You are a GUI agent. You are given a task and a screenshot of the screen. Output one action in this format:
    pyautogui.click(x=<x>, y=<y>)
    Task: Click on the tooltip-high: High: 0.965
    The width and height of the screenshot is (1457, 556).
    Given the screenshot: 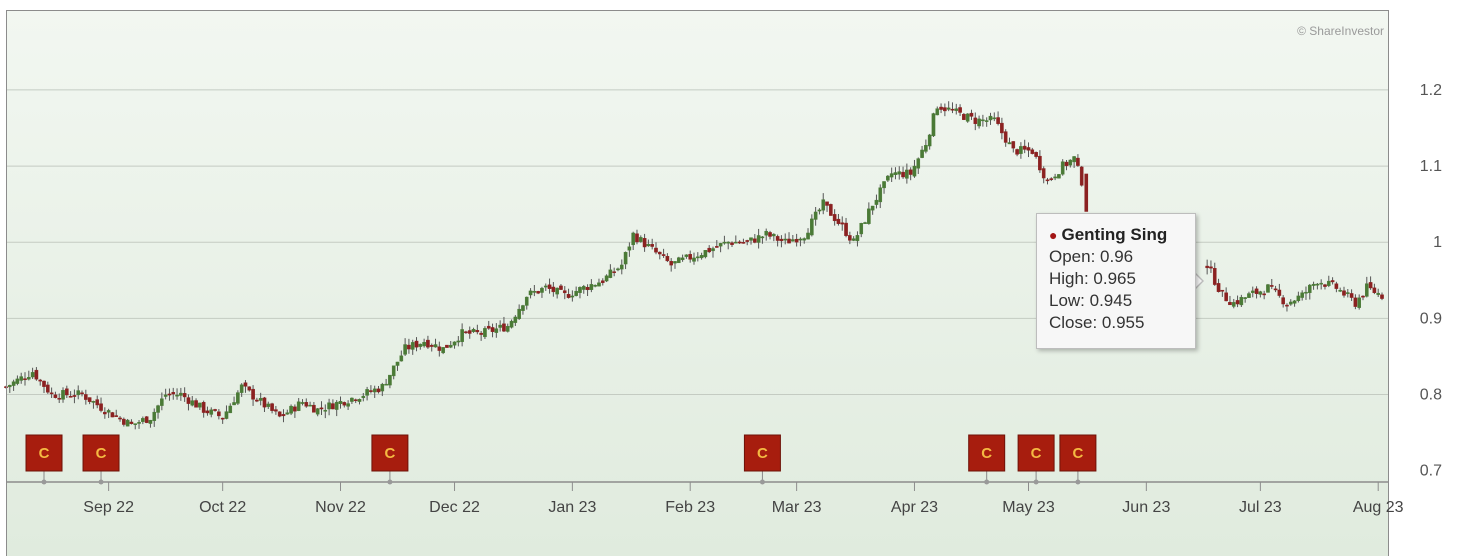 What is the action you would take?
    pyautogui.click(x=1092, y=278)
    